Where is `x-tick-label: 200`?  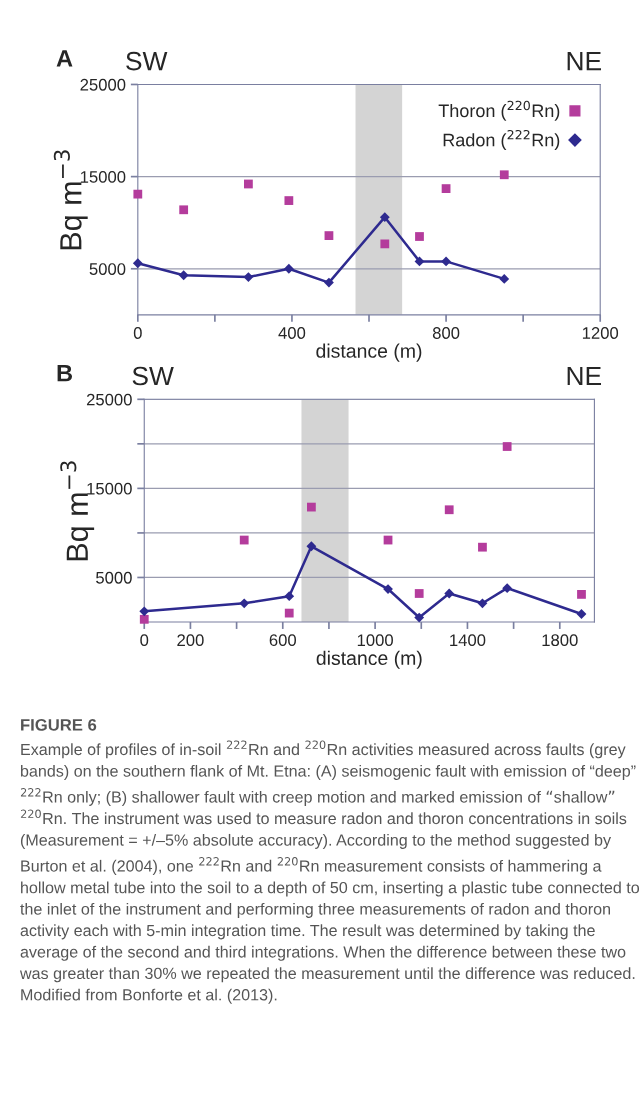
x-tick-label: 200 is located at coordinates (190, 640).